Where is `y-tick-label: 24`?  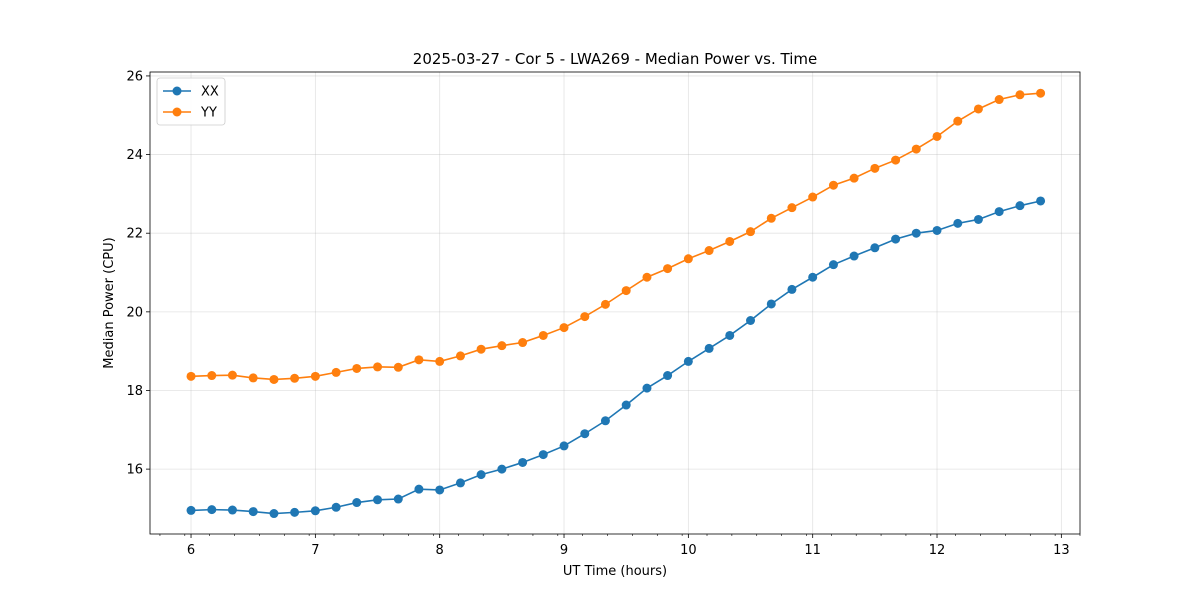 y-tick-label: 24 is located at coordinates (134, 155).